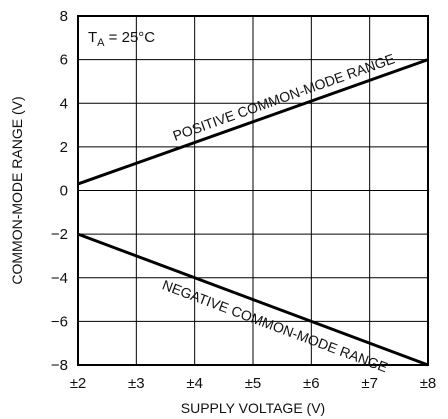 This screenshot has width=448, height=419. What do you see at coordinates (428, 383) in the screenshot?
I see `x-tick-label: ±8` at bounding box center [428, 383].